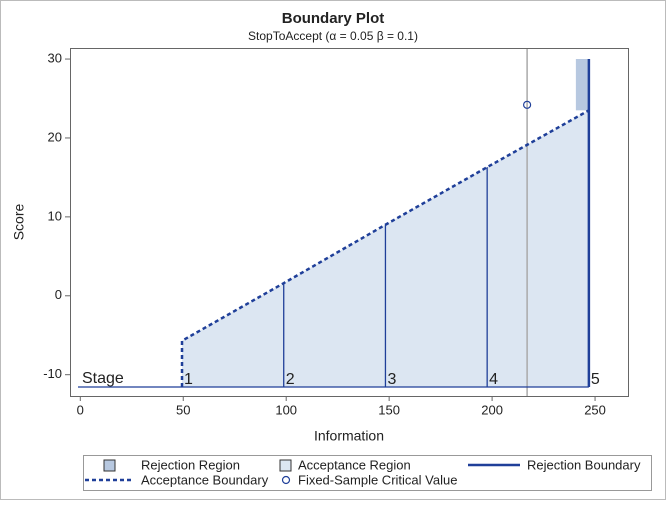  What do you see at coordinates (492, 409) in the screenshot?
I see `x-tick-label: 200` at bounding box center [492, 409].